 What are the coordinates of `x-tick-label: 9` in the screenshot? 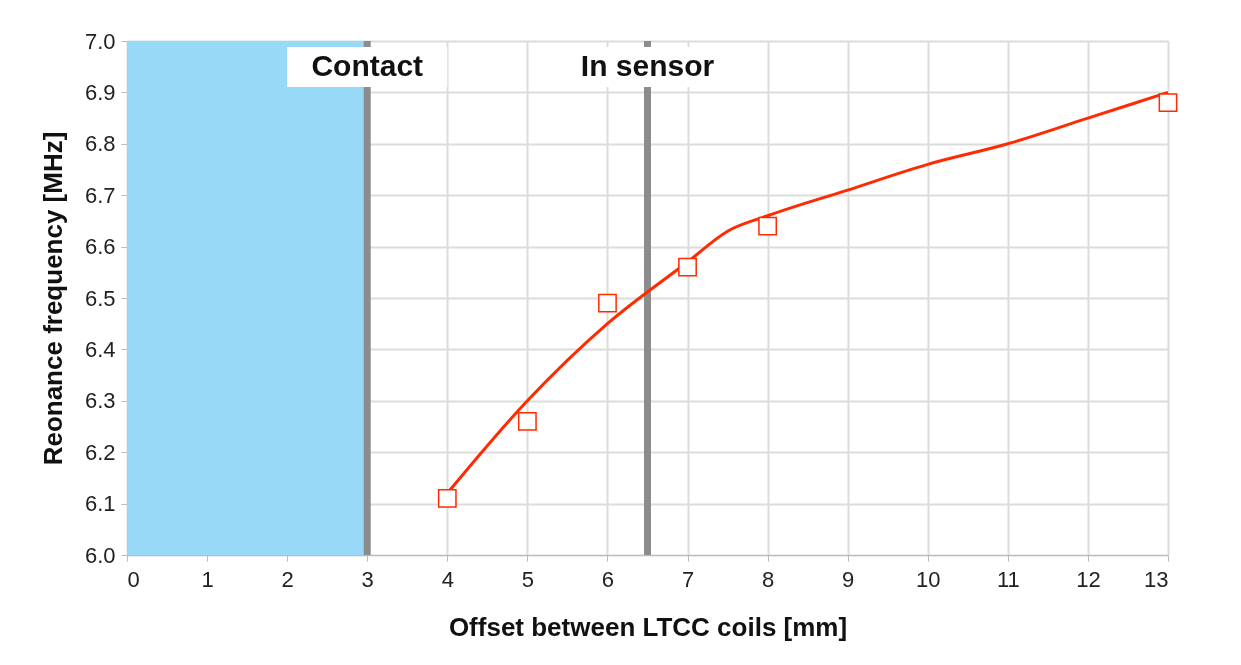 It's located at (848, 579).